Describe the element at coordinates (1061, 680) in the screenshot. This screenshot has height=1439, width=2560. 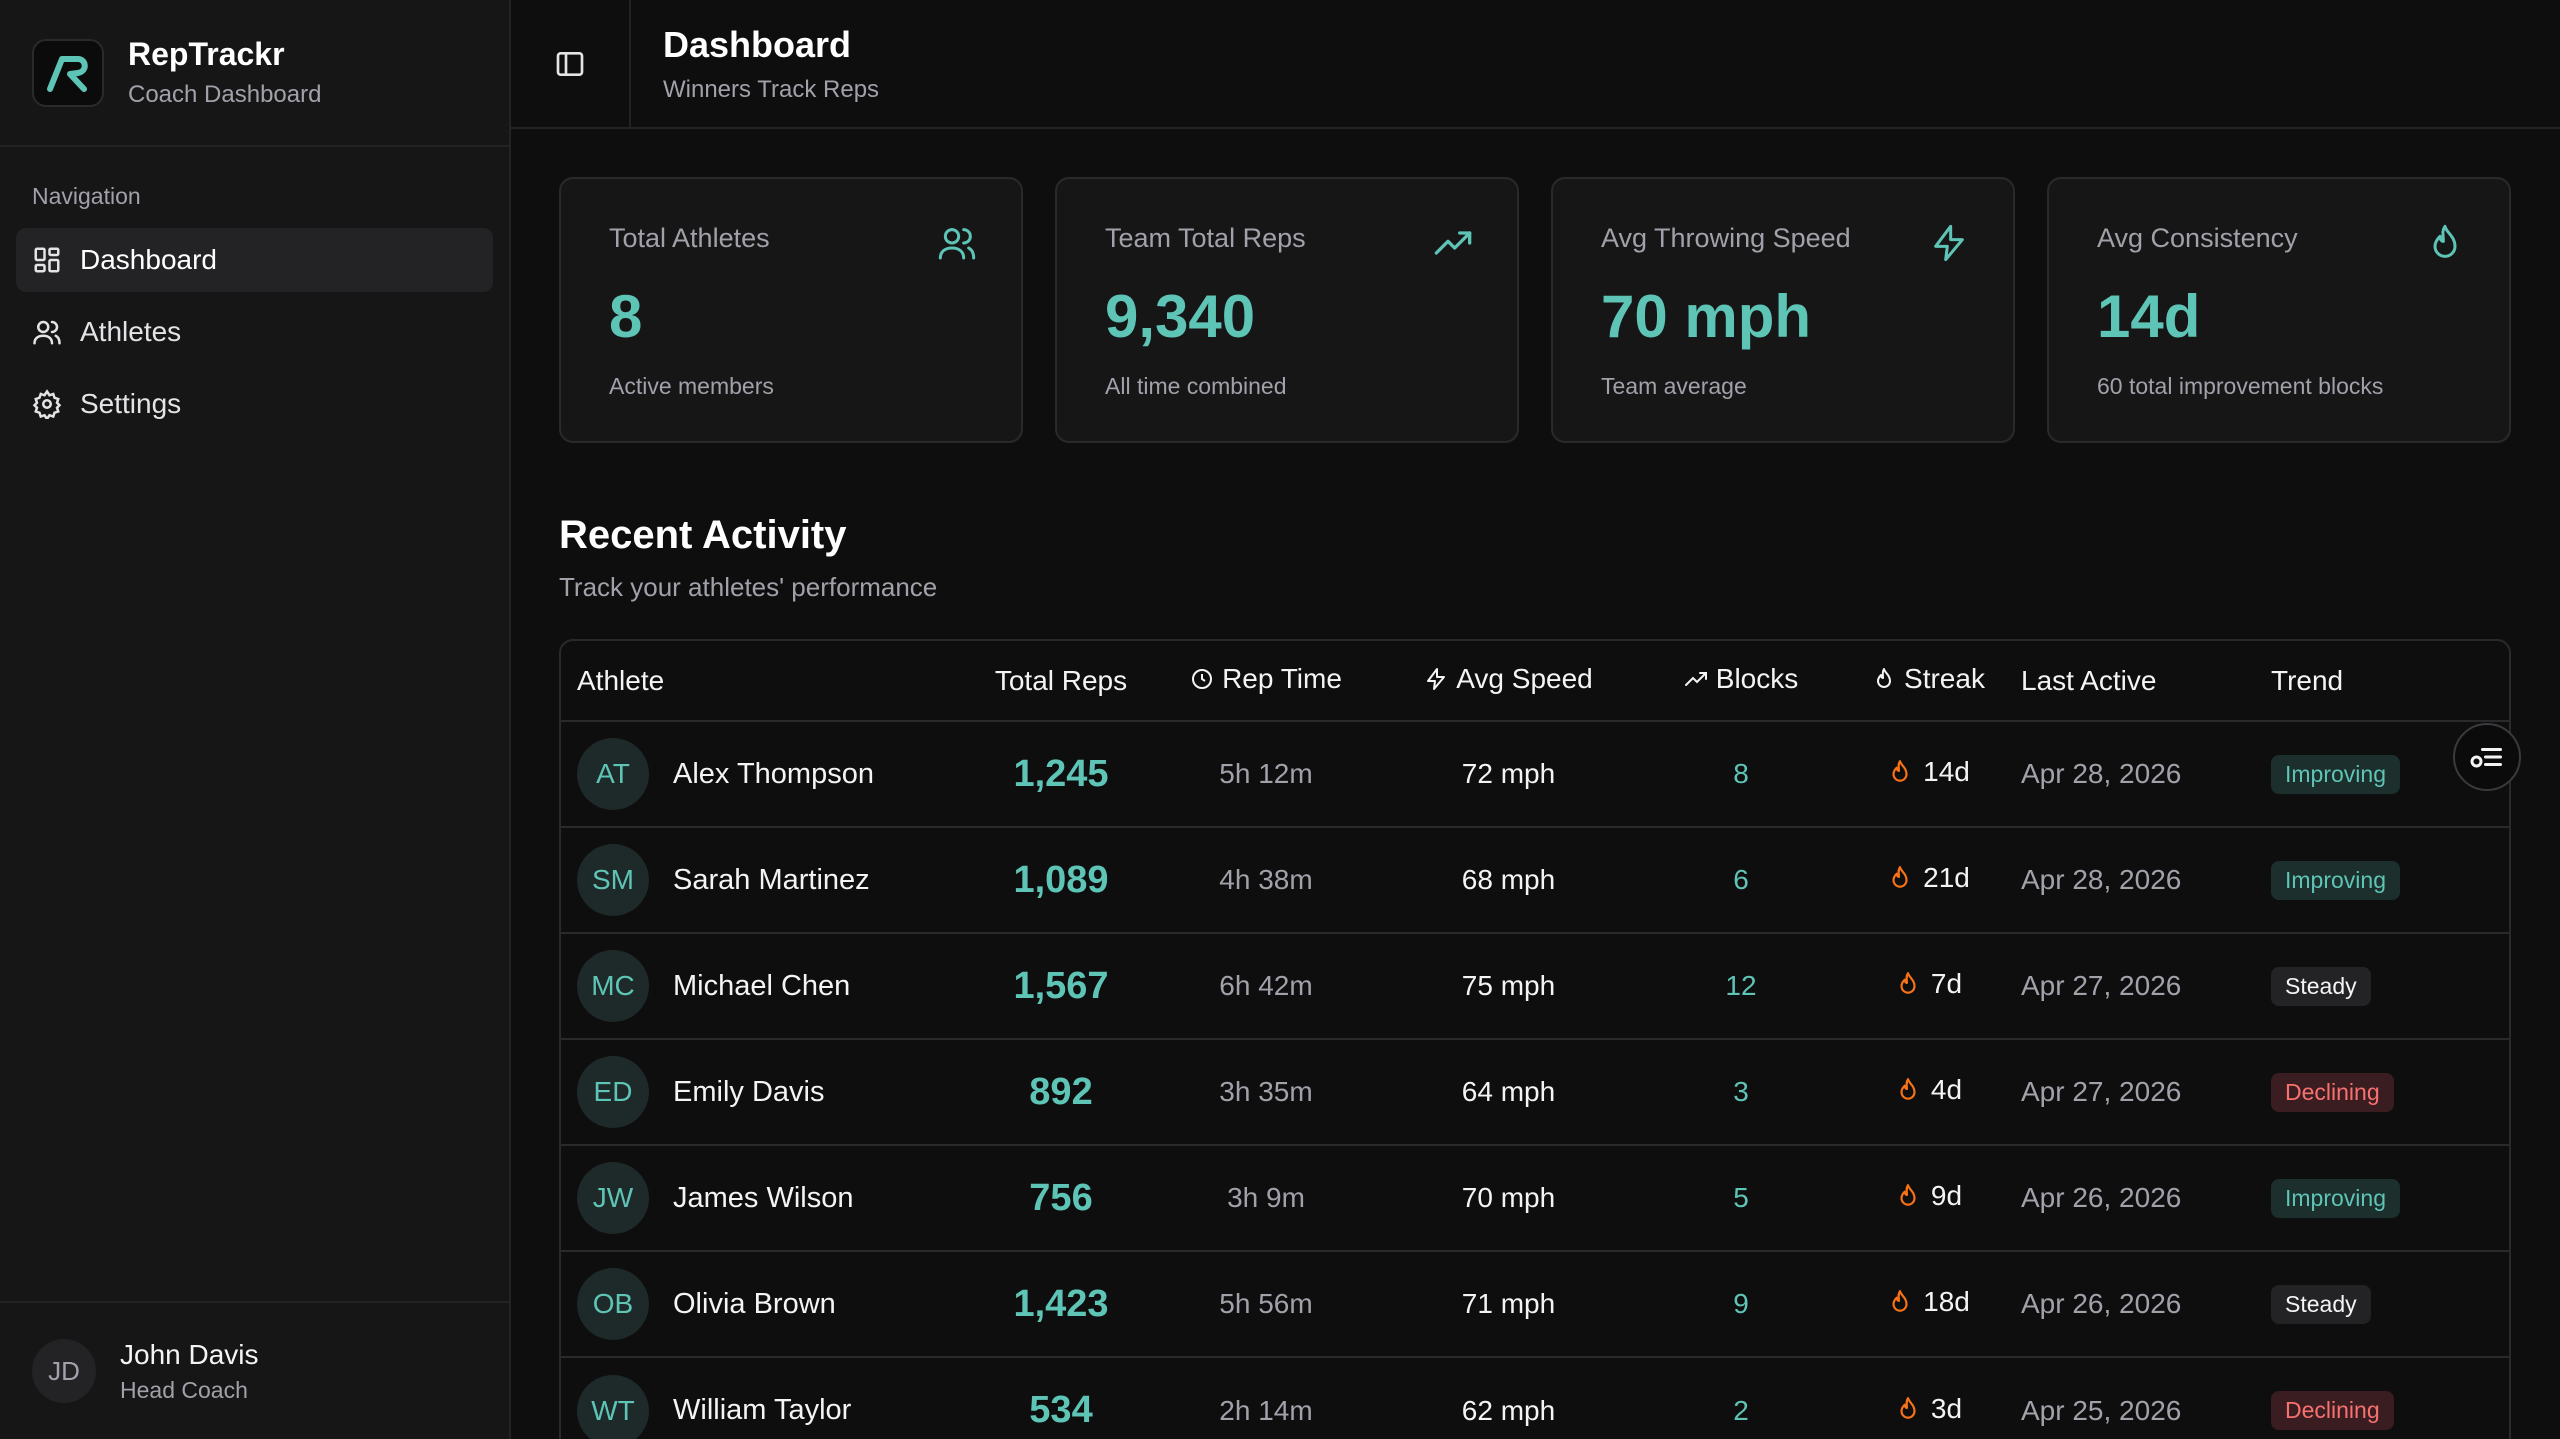
I see `column-header-total-reps: Total Reps` at that location.